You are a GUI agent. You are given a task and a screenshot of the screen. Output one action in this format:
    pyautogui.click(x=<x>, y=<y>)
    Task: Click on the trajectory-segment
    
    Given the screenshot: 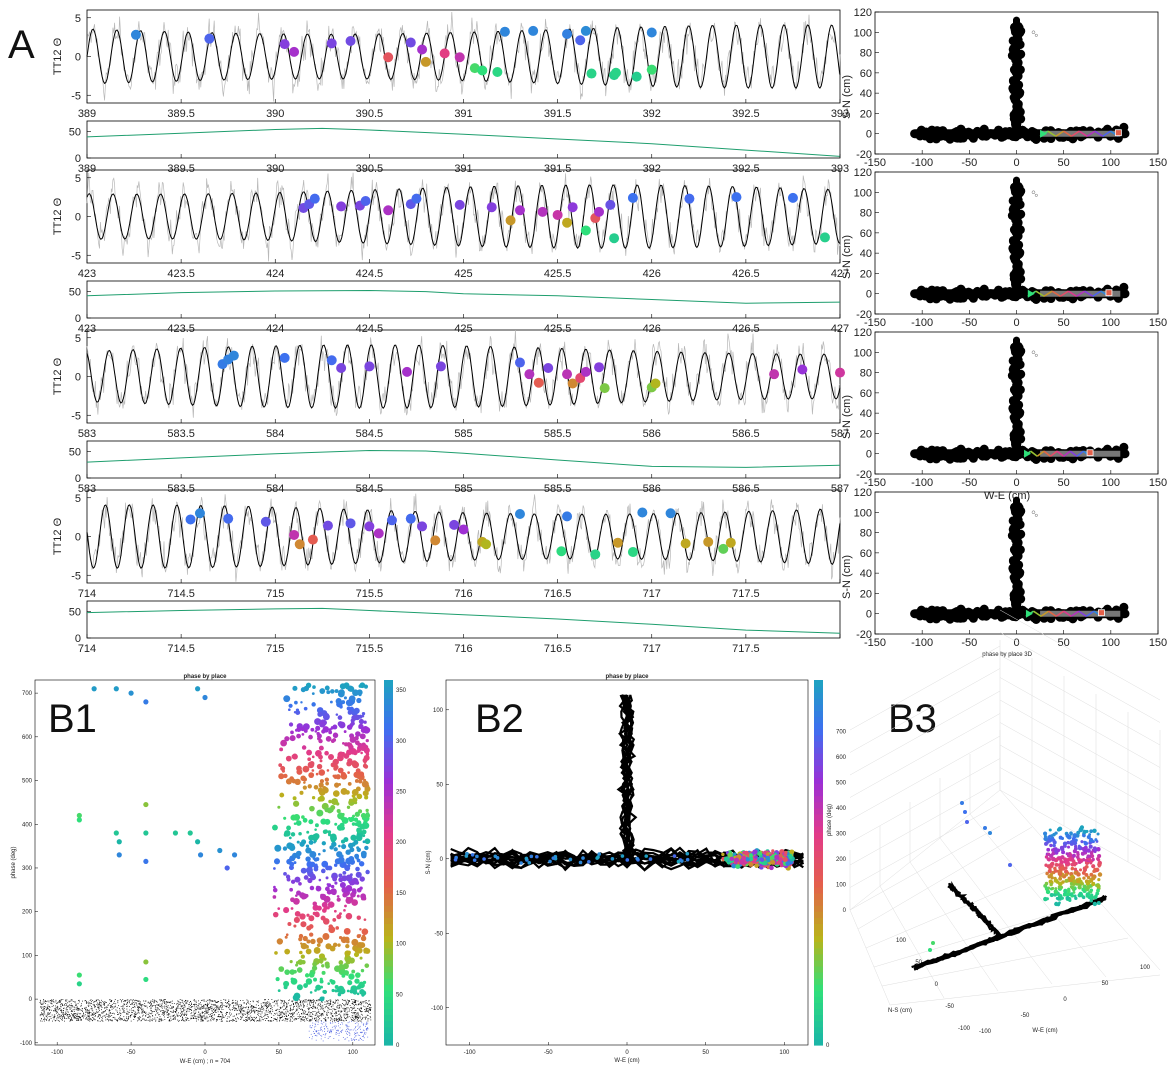 What is the action you would take?
    pyautogui.click(x=1097, y=293)
    